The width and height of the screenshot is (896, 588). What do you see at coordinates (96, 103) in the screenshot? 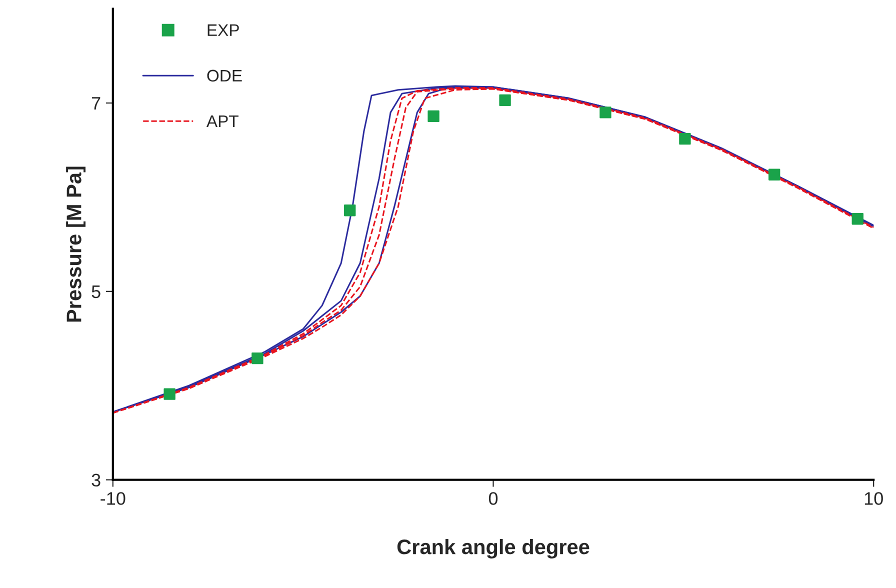
I see `y-tick-label: 7` at bounding box center [96, 103].